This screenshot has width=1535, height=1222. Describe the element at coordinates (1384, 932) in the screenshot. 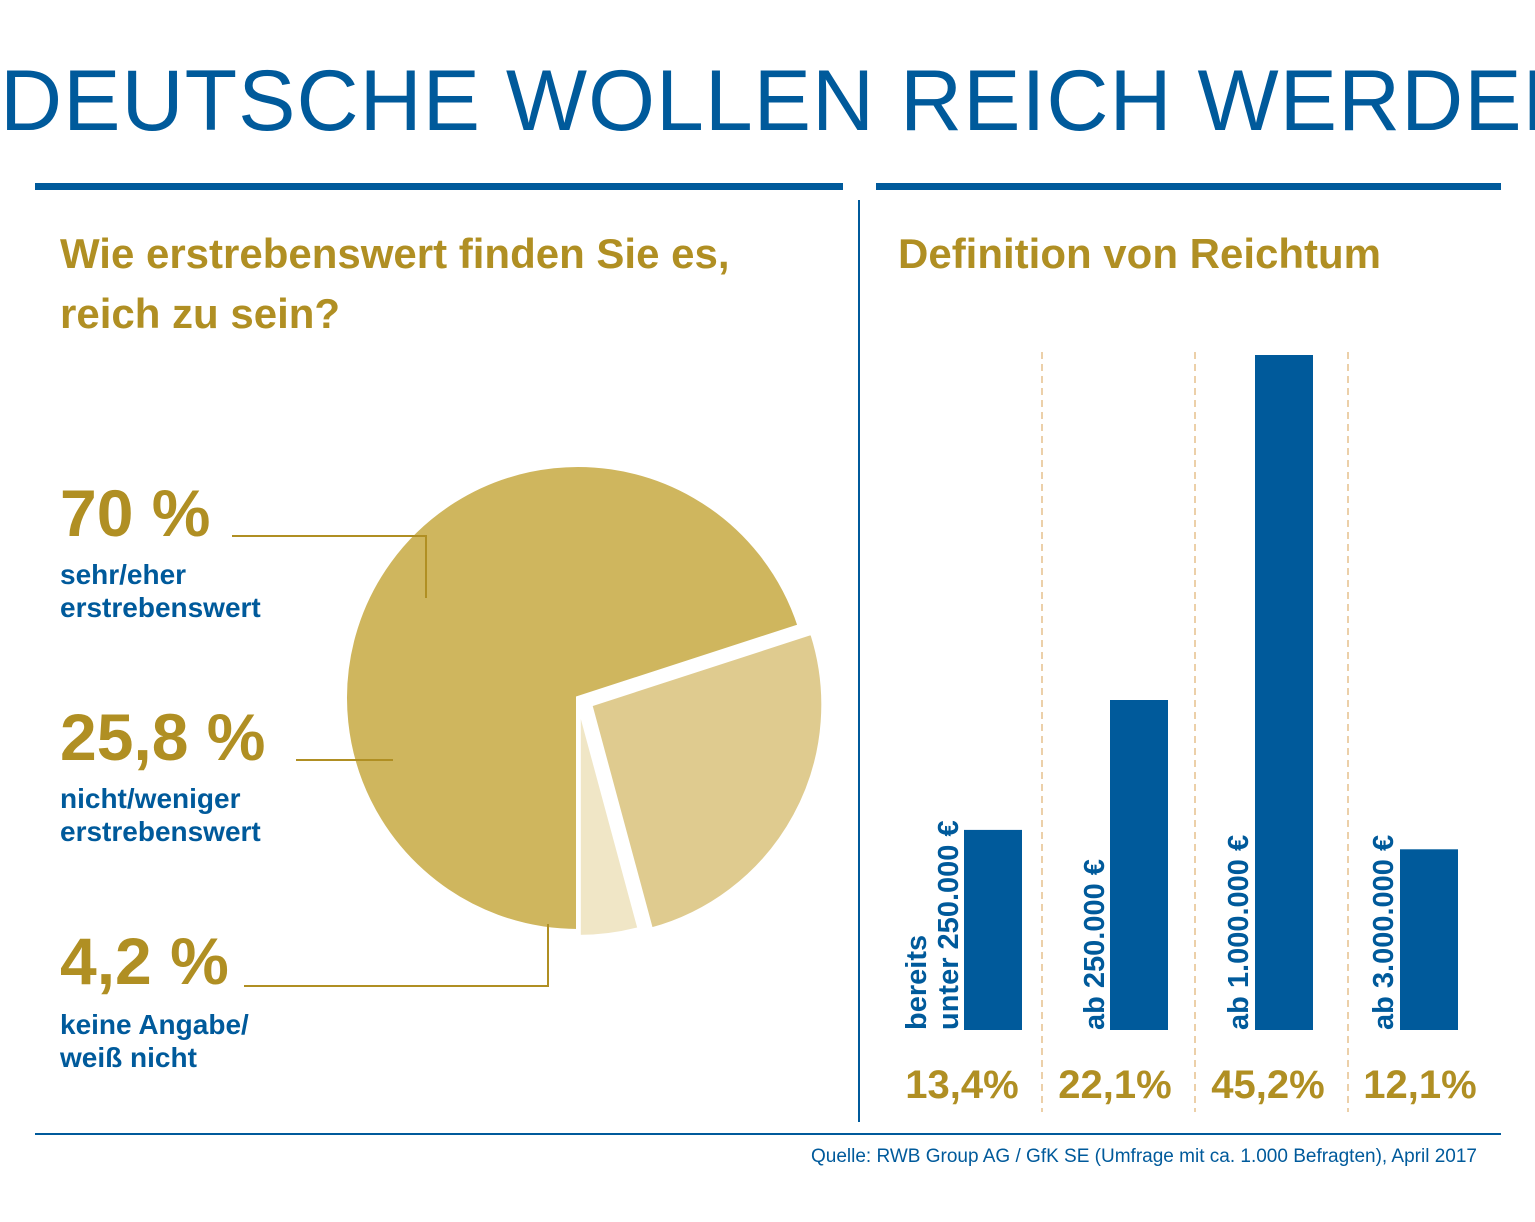

I see `bar-category-label: ab 3.000.000 €` at that location.